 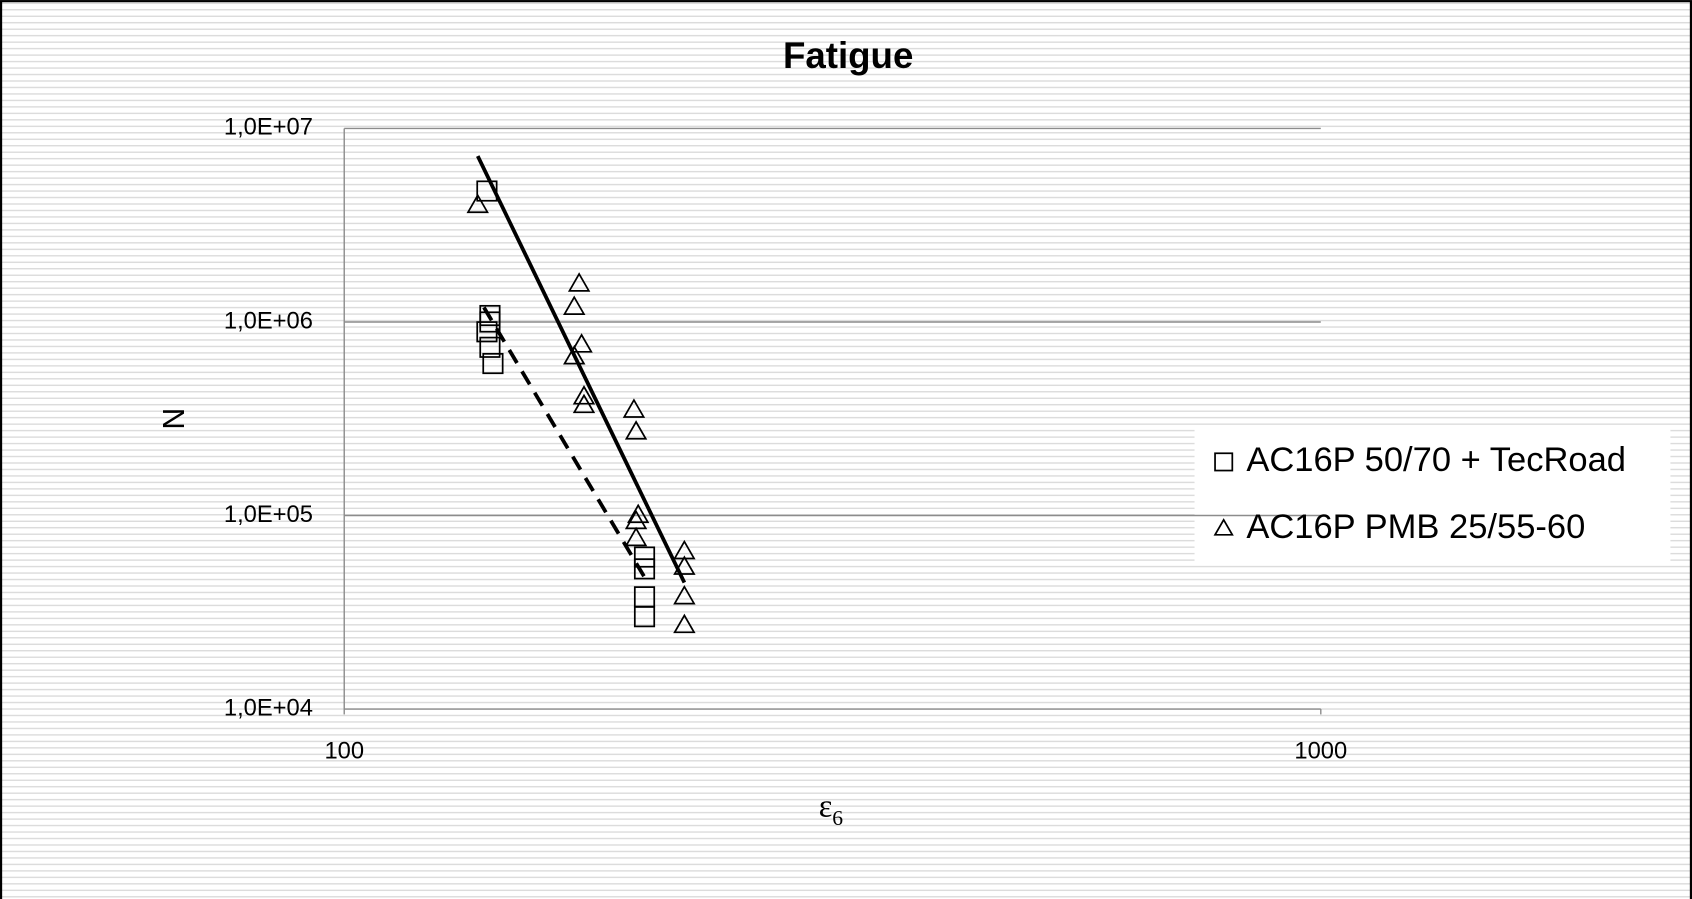 I want to click on y-axis-label: N, so click(x=174, y=419).